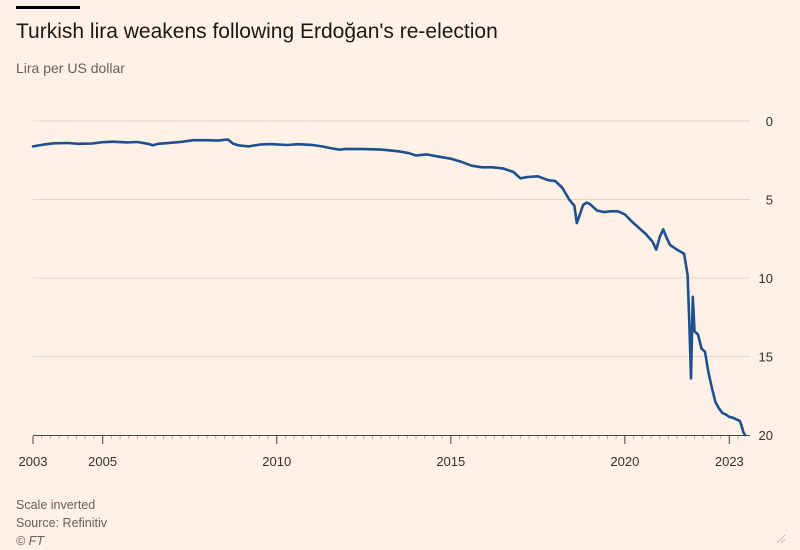  I want to click on chart-subtitle: Lira per US dollar, so click(70, 68).